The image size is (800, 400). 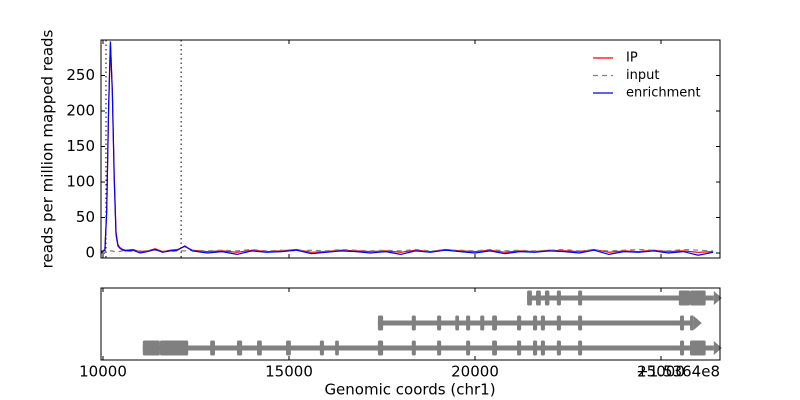 I want to click on y-tick-label: 100, so click(x=80, y=182).